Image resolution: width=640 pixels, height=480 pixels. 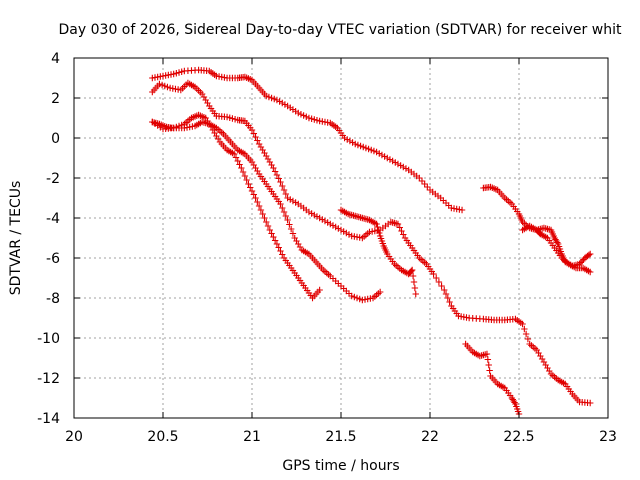 I want to click on series-track-c, so click(x=236, y=206).